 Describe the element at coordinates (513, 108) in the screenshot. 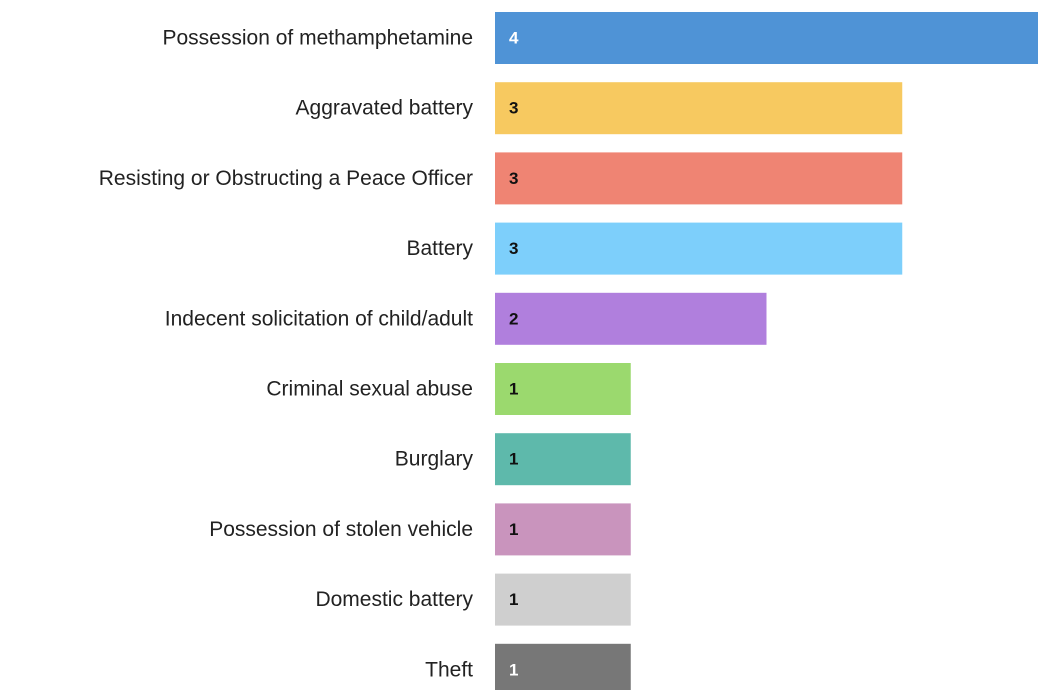

I see `value-label-aggravated-battery: 3` at that location.